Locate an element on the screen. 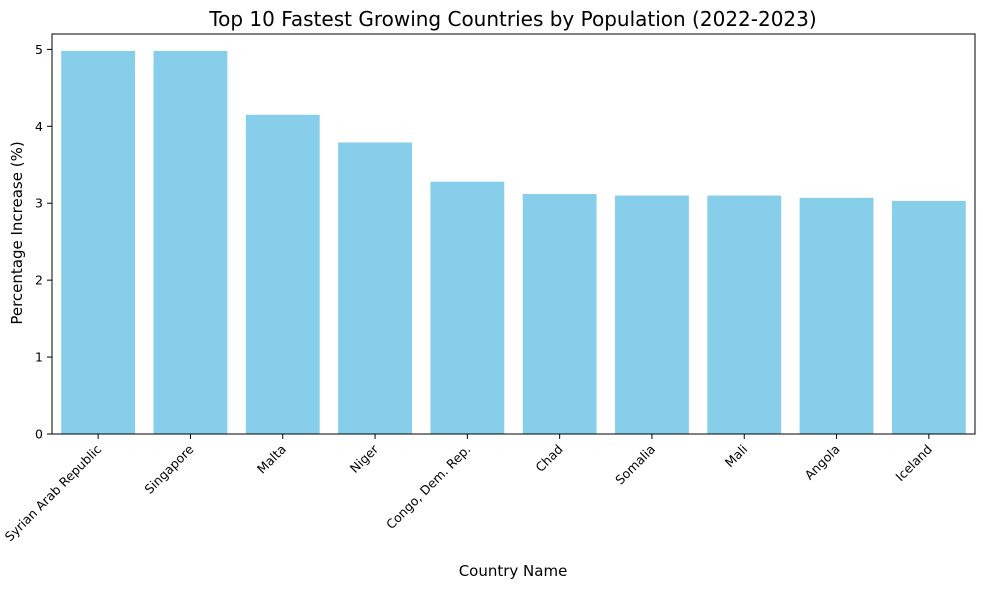 Image resolution: width=983 pixels, height=594 pixels. x-axis-label: Country Name is located at coordinates (513, 571).